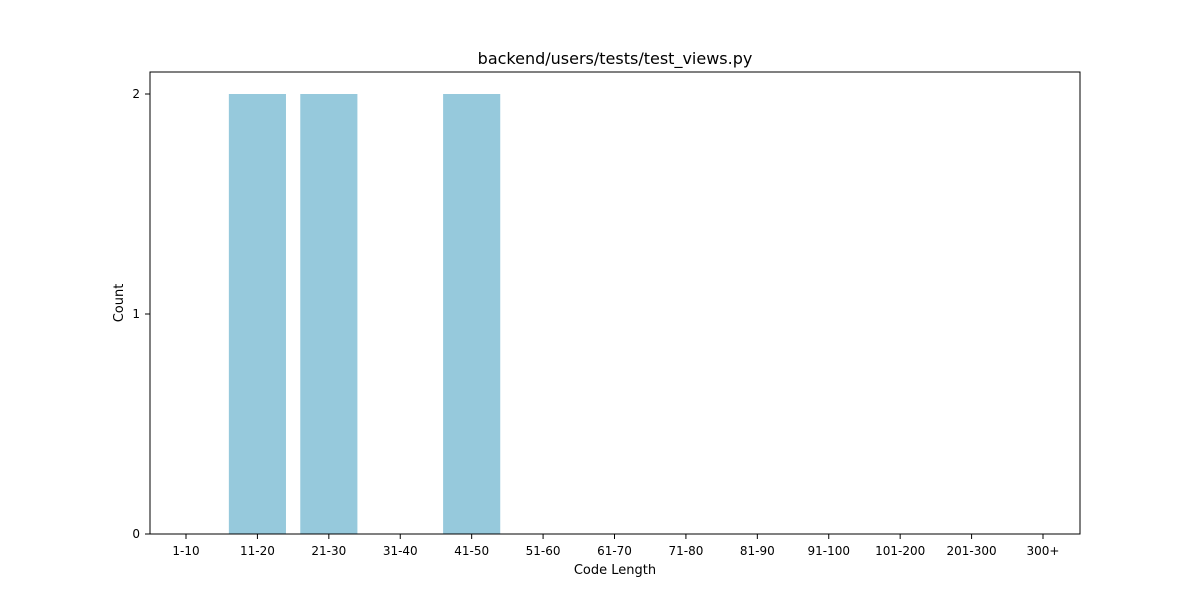  What do you see at coordinates (828, 551) in the screenshot?
I see `x-tick-label: 91-100` at bounding box center [828, 551].